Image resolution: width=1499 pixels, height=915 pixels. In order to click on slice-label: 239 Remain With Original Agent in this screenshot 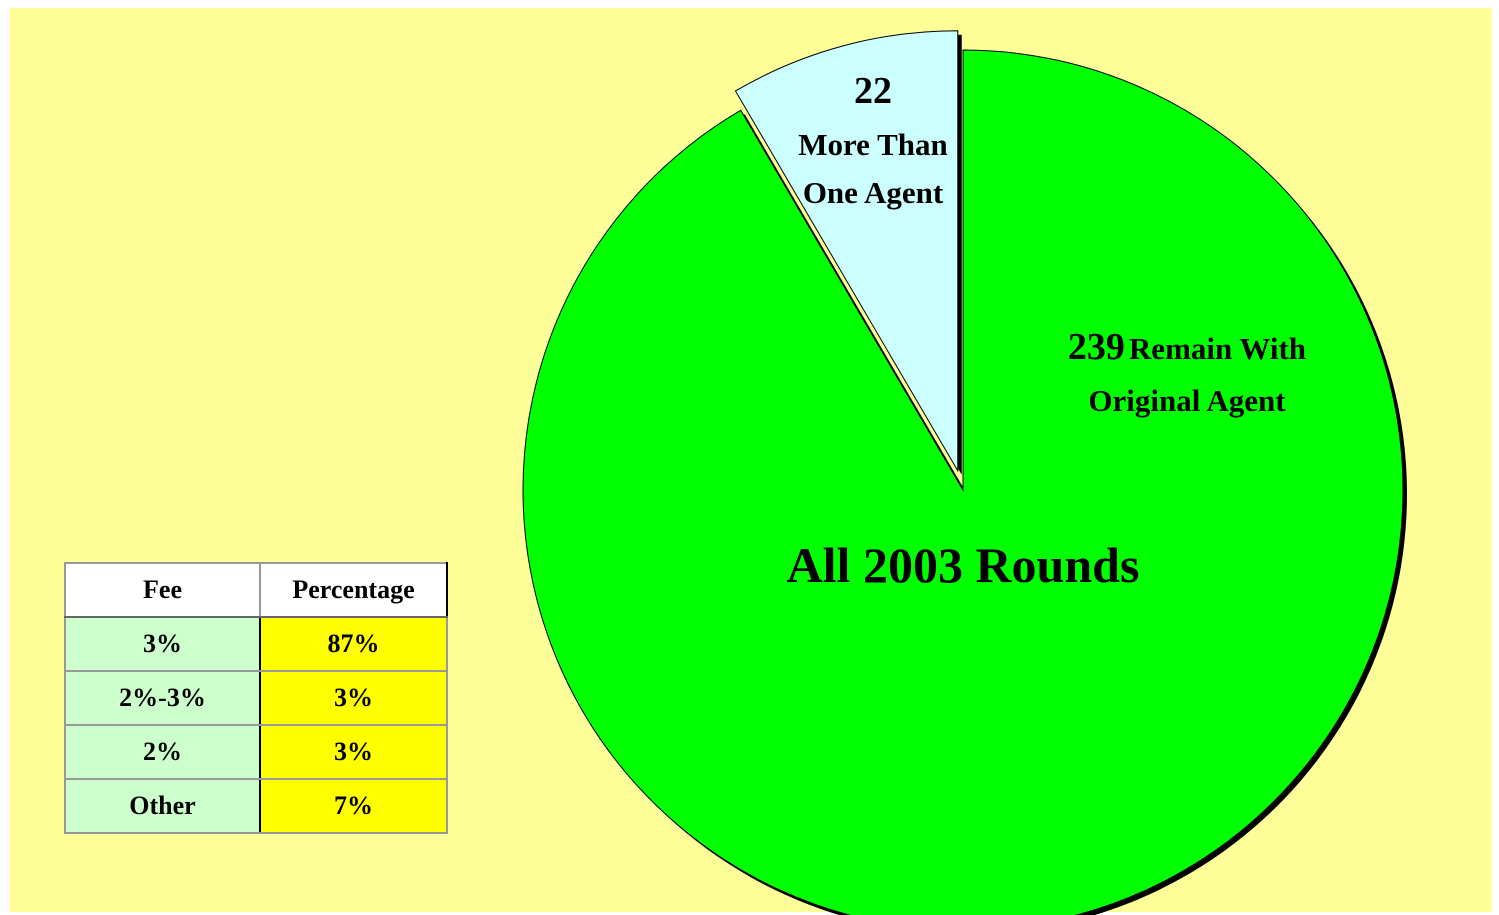, I will do `click(1187, 371)`.